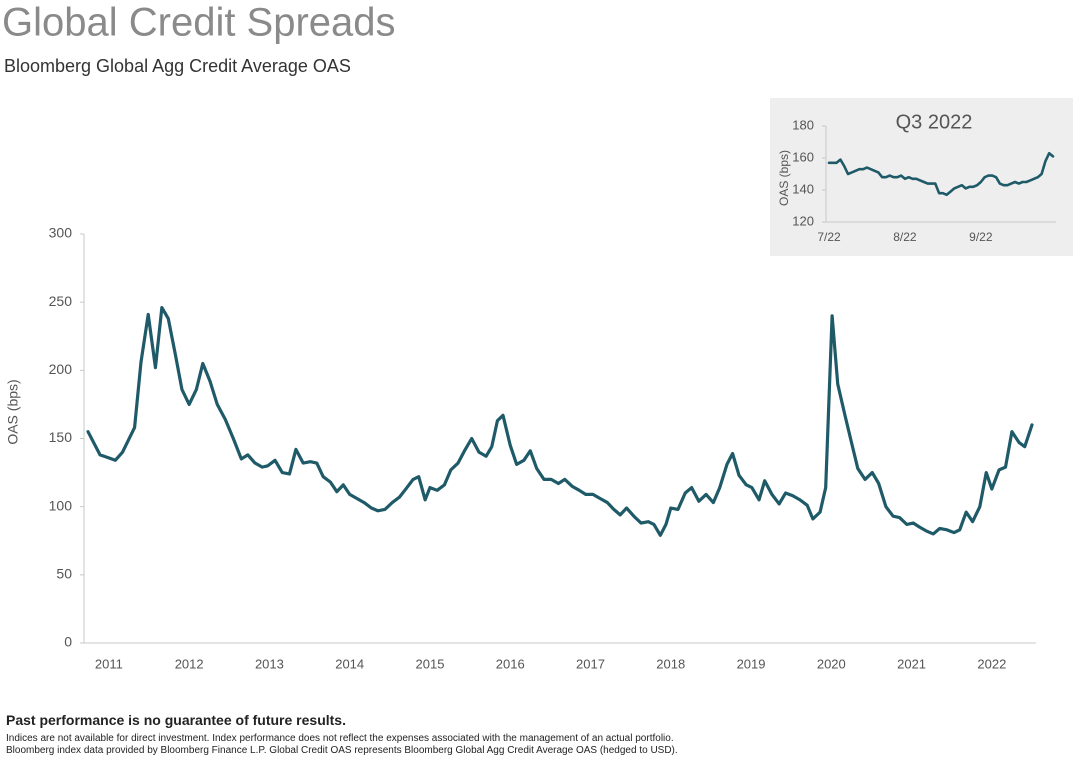 Image resolution: width=1073 pixels, height=761 pixels. Describe the element at coordinates (61, 233) in the screenshot. I see `y-tick-label: 300` at that location.